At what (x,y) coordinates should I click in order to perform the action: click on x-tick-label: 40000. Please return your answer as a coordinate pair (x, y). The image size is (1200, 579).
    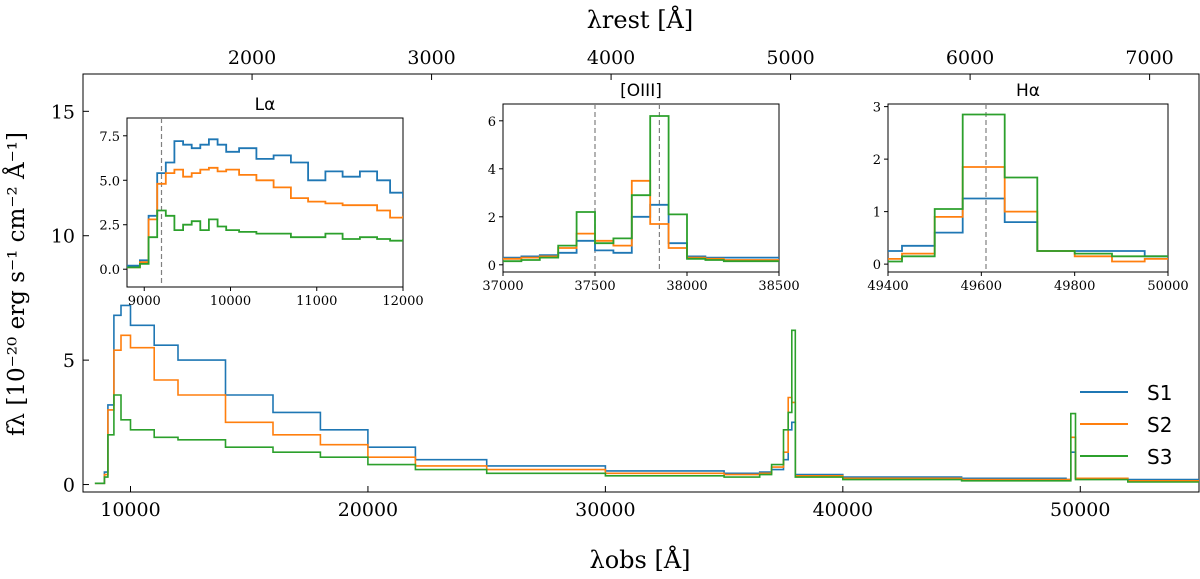
    Looking at the image, I should click on (843, 510).